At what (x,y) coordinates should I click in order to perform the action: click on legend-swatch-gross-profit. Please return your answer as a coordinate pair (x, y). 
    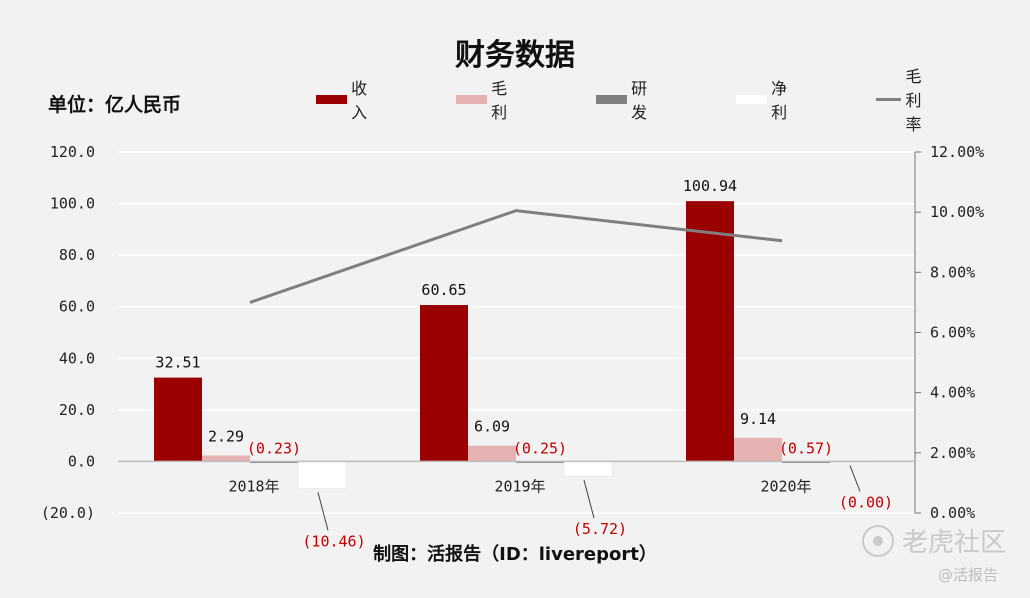
    Looking at the image, I should click on (472, 99).